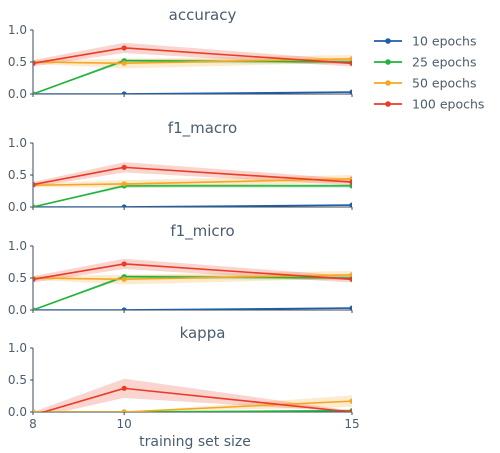  I want to click on x-axis-label: training set size, so click(195, 442).